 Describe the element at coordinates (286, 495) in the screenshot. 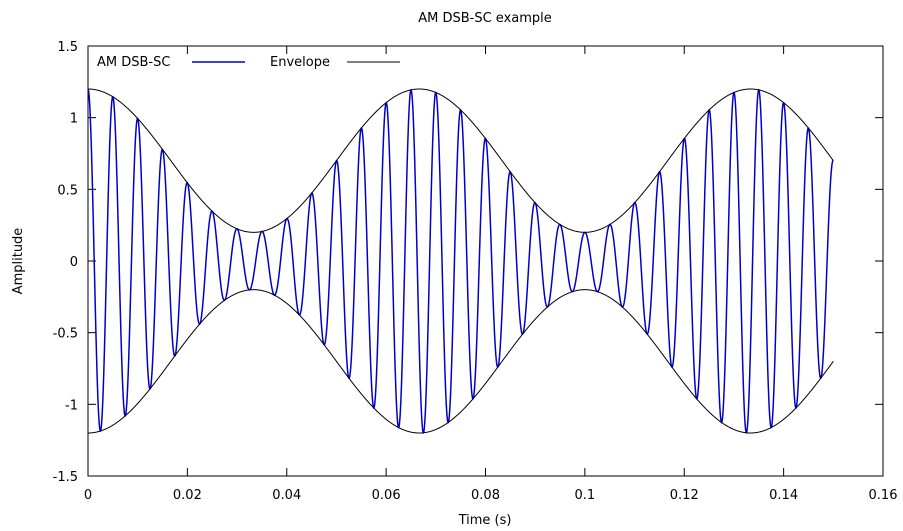

I see `x-tick-label: 0.04` at that location.